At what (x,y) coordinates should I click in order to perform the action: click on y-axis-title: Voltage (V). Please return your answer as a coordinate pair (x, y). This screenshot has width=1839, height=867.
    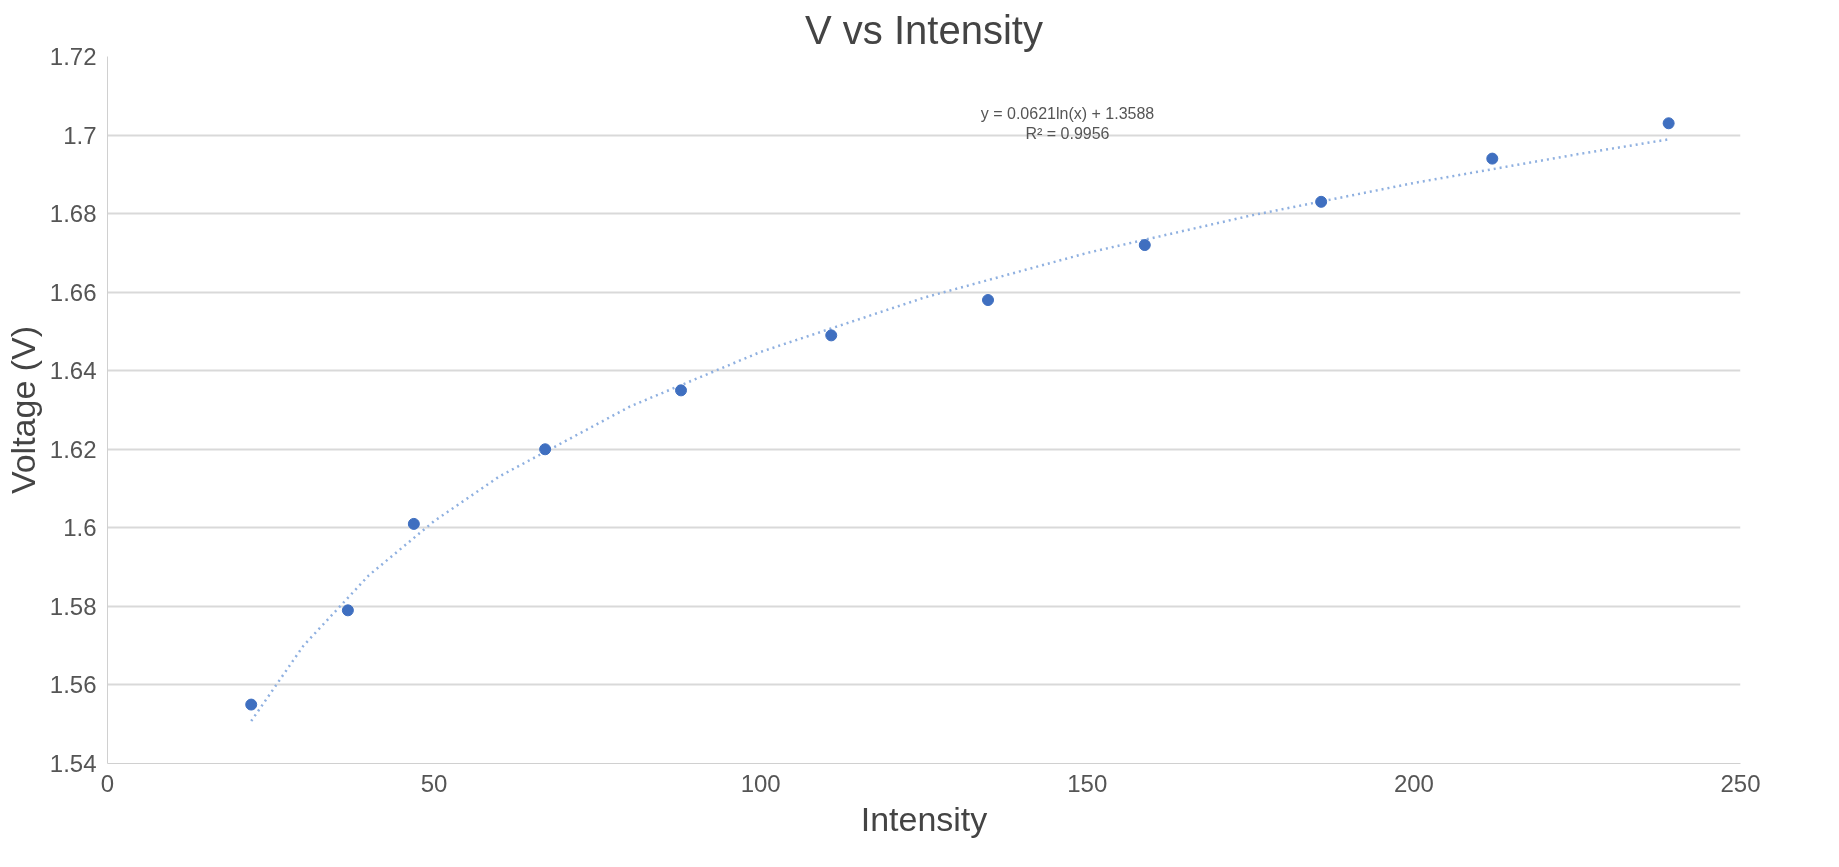
    Looking at the image, I should click on (22, 410).